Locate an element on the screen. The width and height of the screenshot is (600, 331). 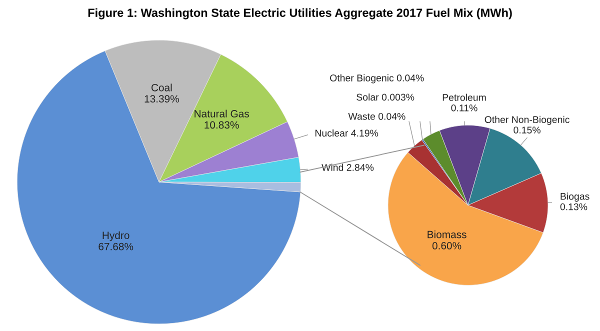
data-label: 0.15% is located at coordinates (527, 130).